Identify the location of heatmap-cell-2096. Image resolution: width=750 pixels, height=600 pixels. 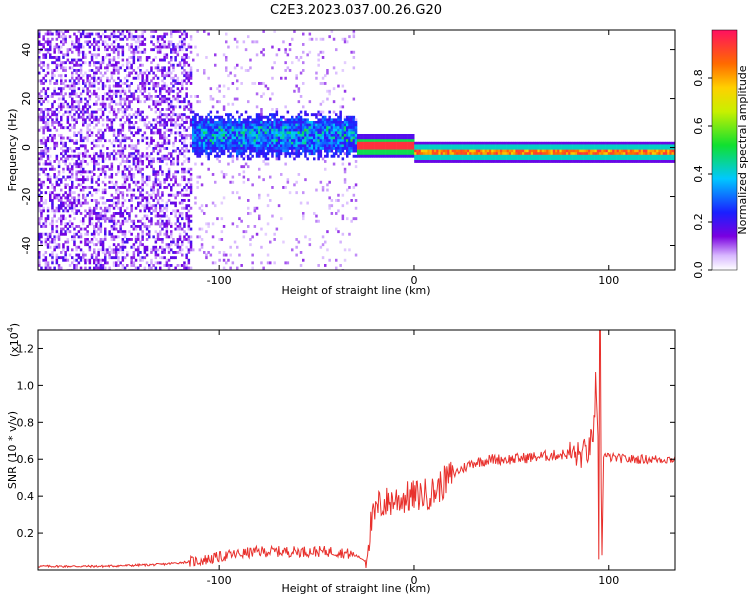
(147, 234).